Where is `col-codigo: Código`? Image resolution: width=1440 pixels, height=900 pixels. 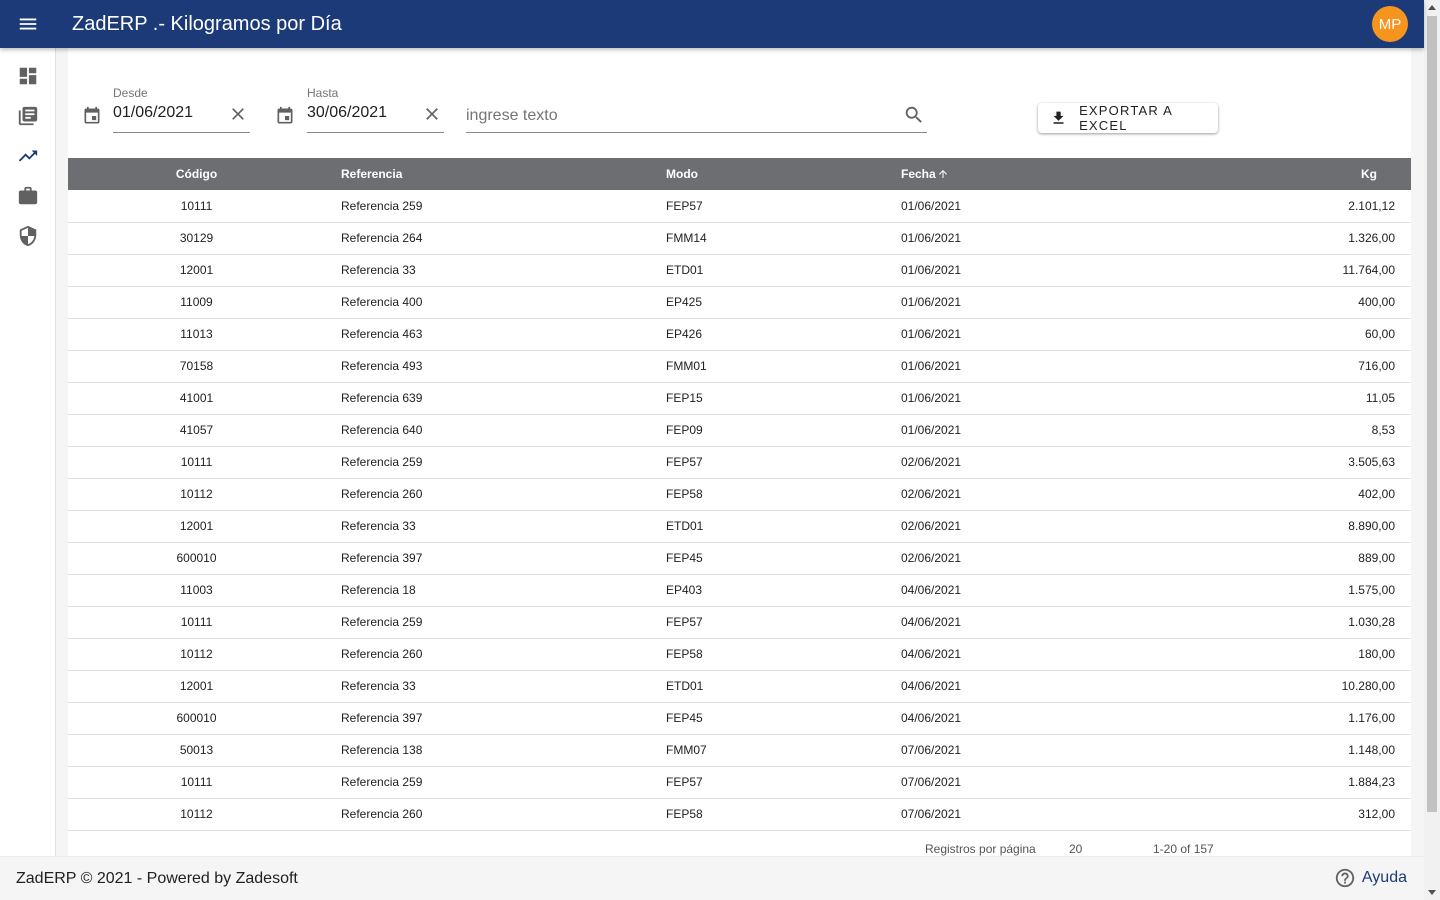
col-codigo: Código is located at coordinates (196, 174).